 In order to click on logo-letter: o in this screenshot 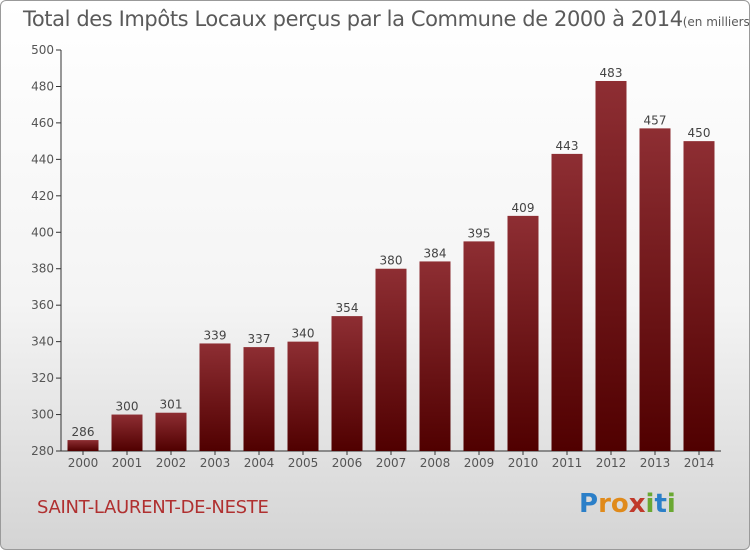, I will do `click(619, 504)`.